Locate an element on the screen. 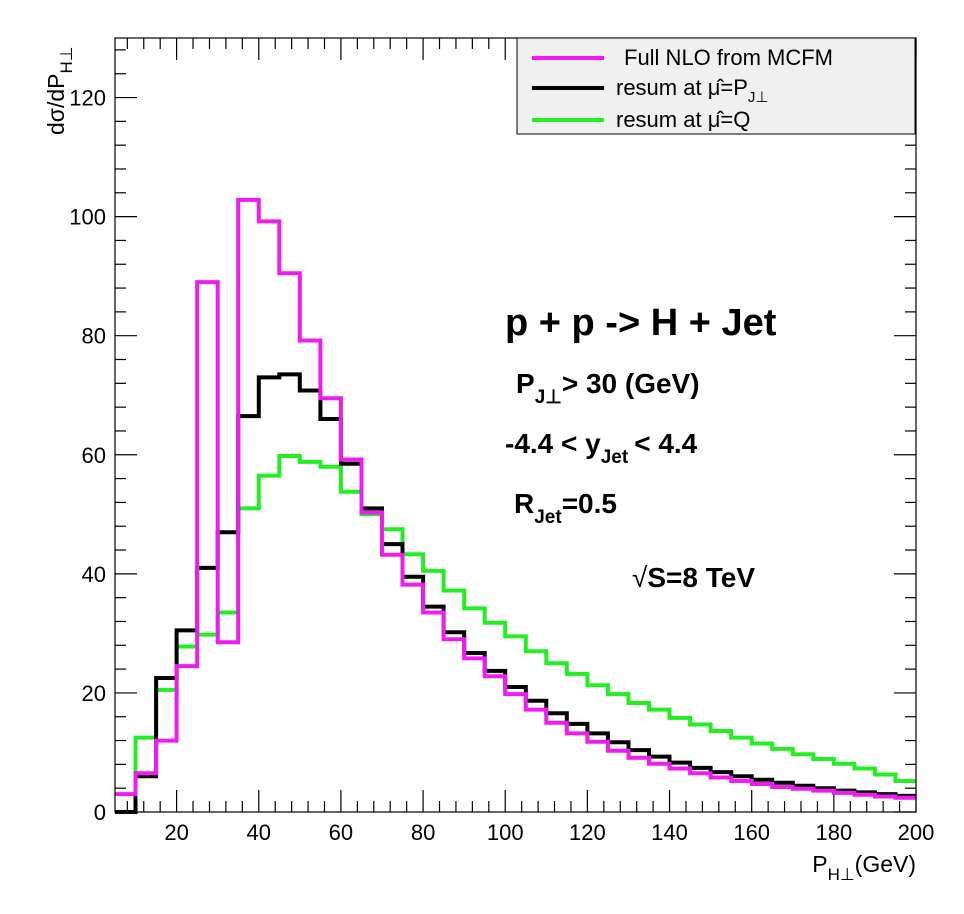 The height and width of the screenshot is (914, 964). y-tick-label: 120 is located at coordinates (87, 98).